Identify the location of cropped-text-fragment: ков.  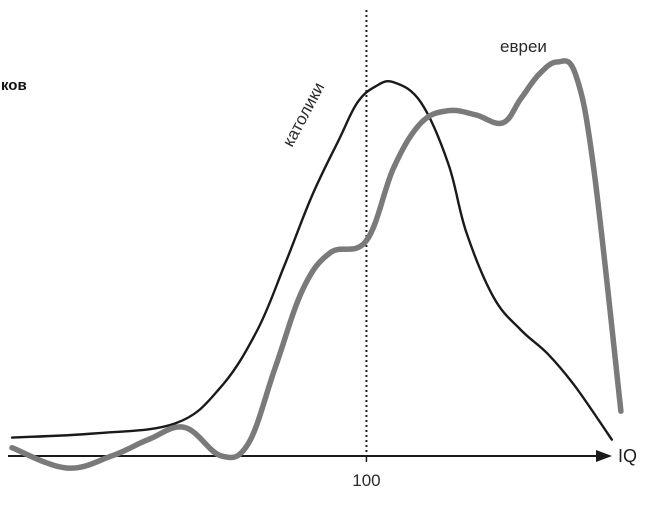
(14, 85).